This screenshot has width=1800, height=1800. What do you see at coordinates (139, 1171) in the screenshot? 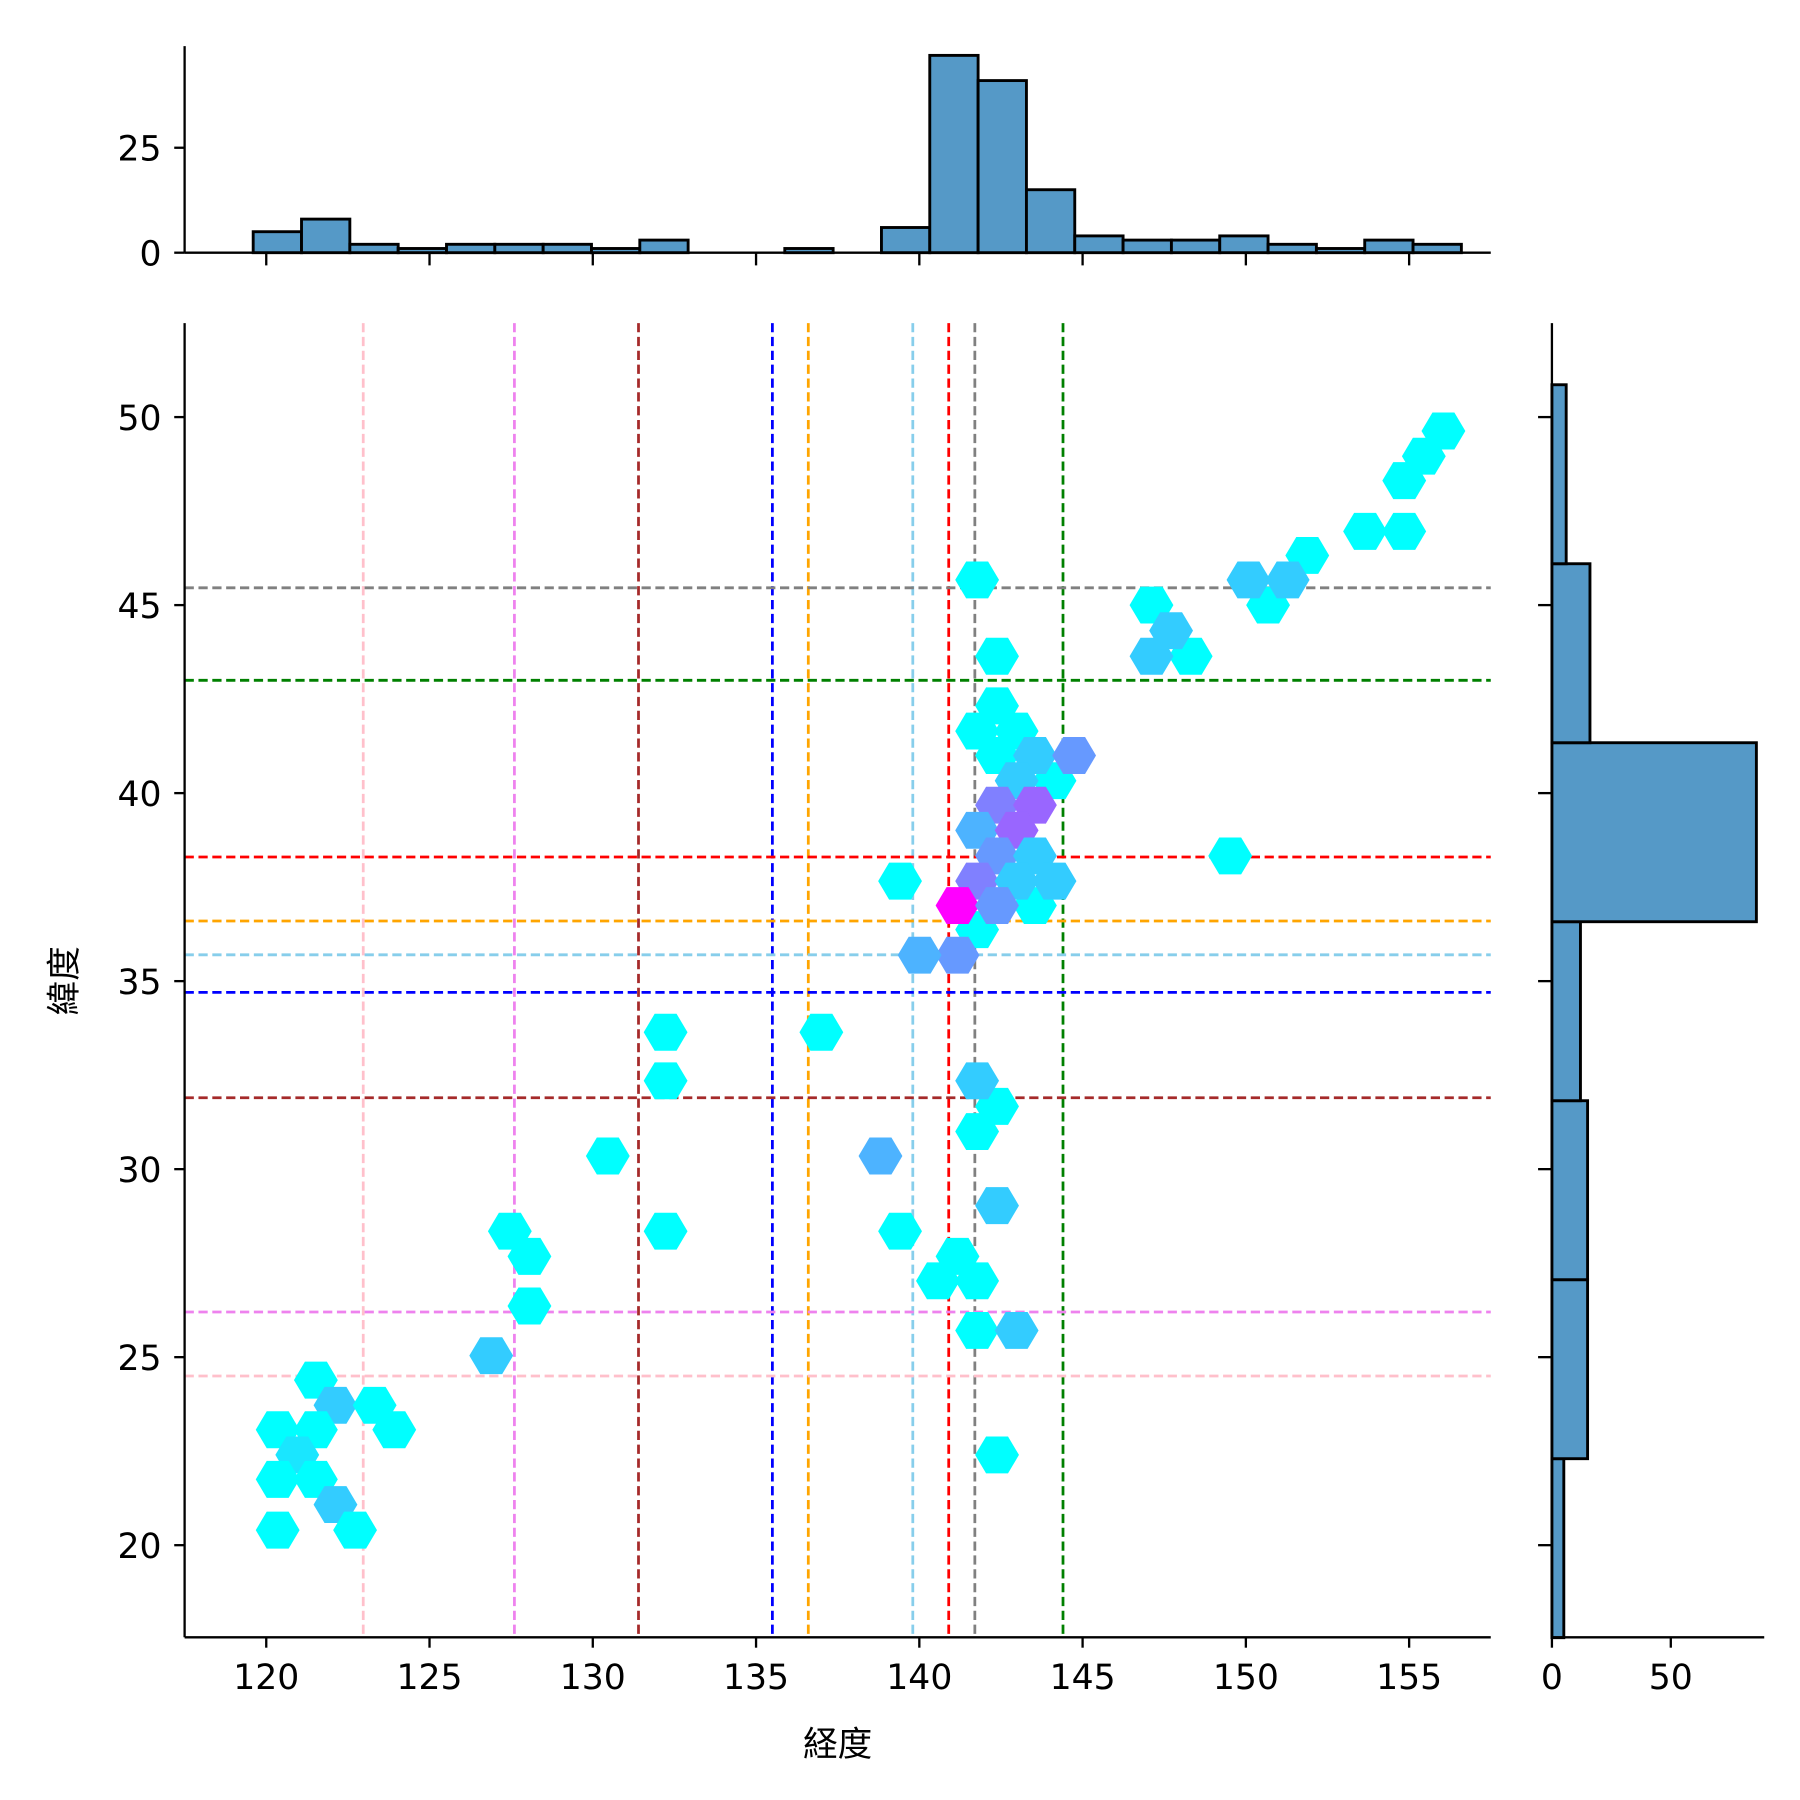
I see `y-tick-label: 30` at bounding box center [139, 1171].